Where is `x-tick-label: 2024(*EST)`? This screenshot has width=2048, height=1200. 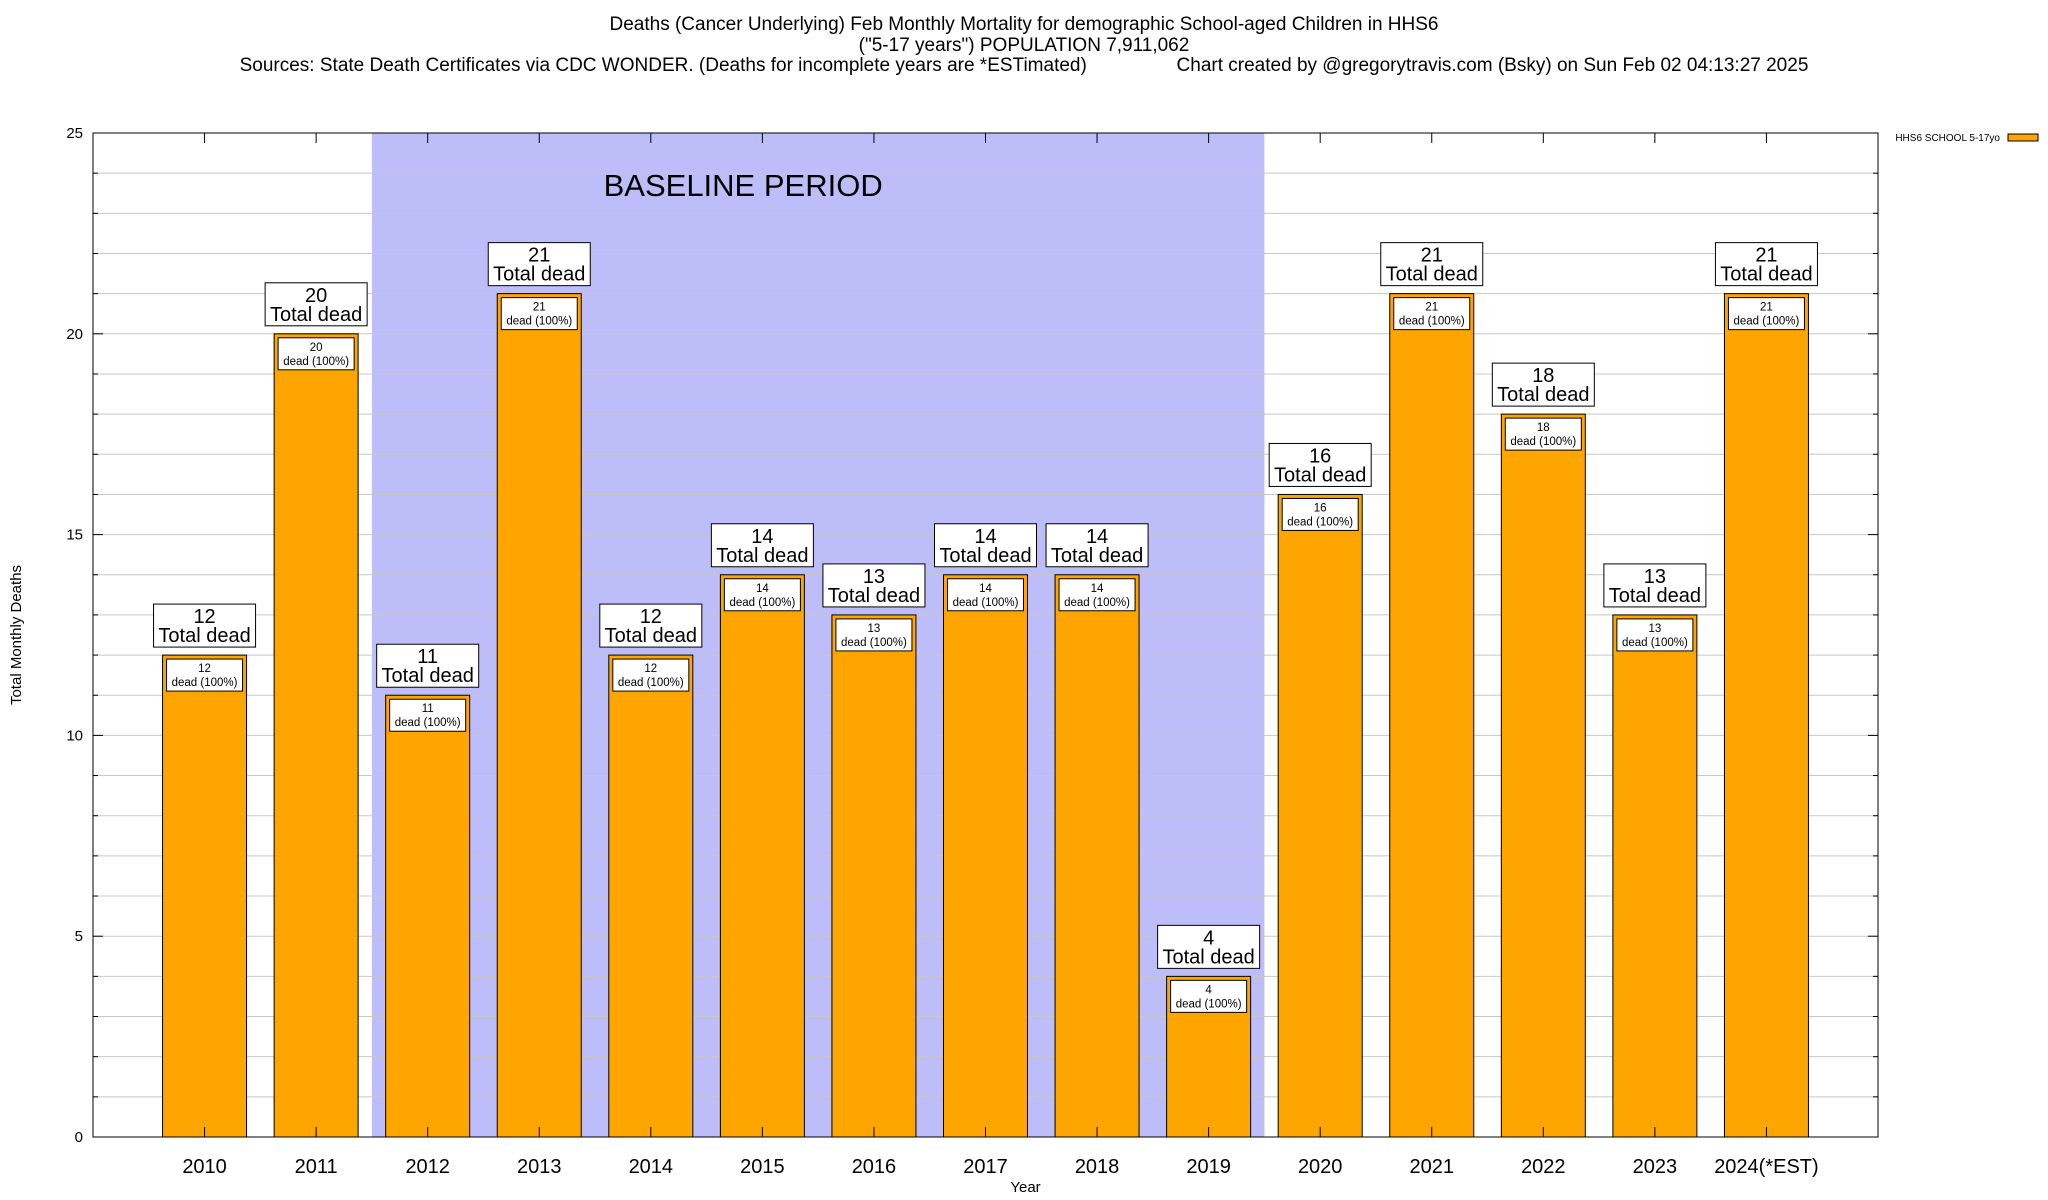 x-tick-label: 2024(*EST) is located at coordinates (1766, 1167).